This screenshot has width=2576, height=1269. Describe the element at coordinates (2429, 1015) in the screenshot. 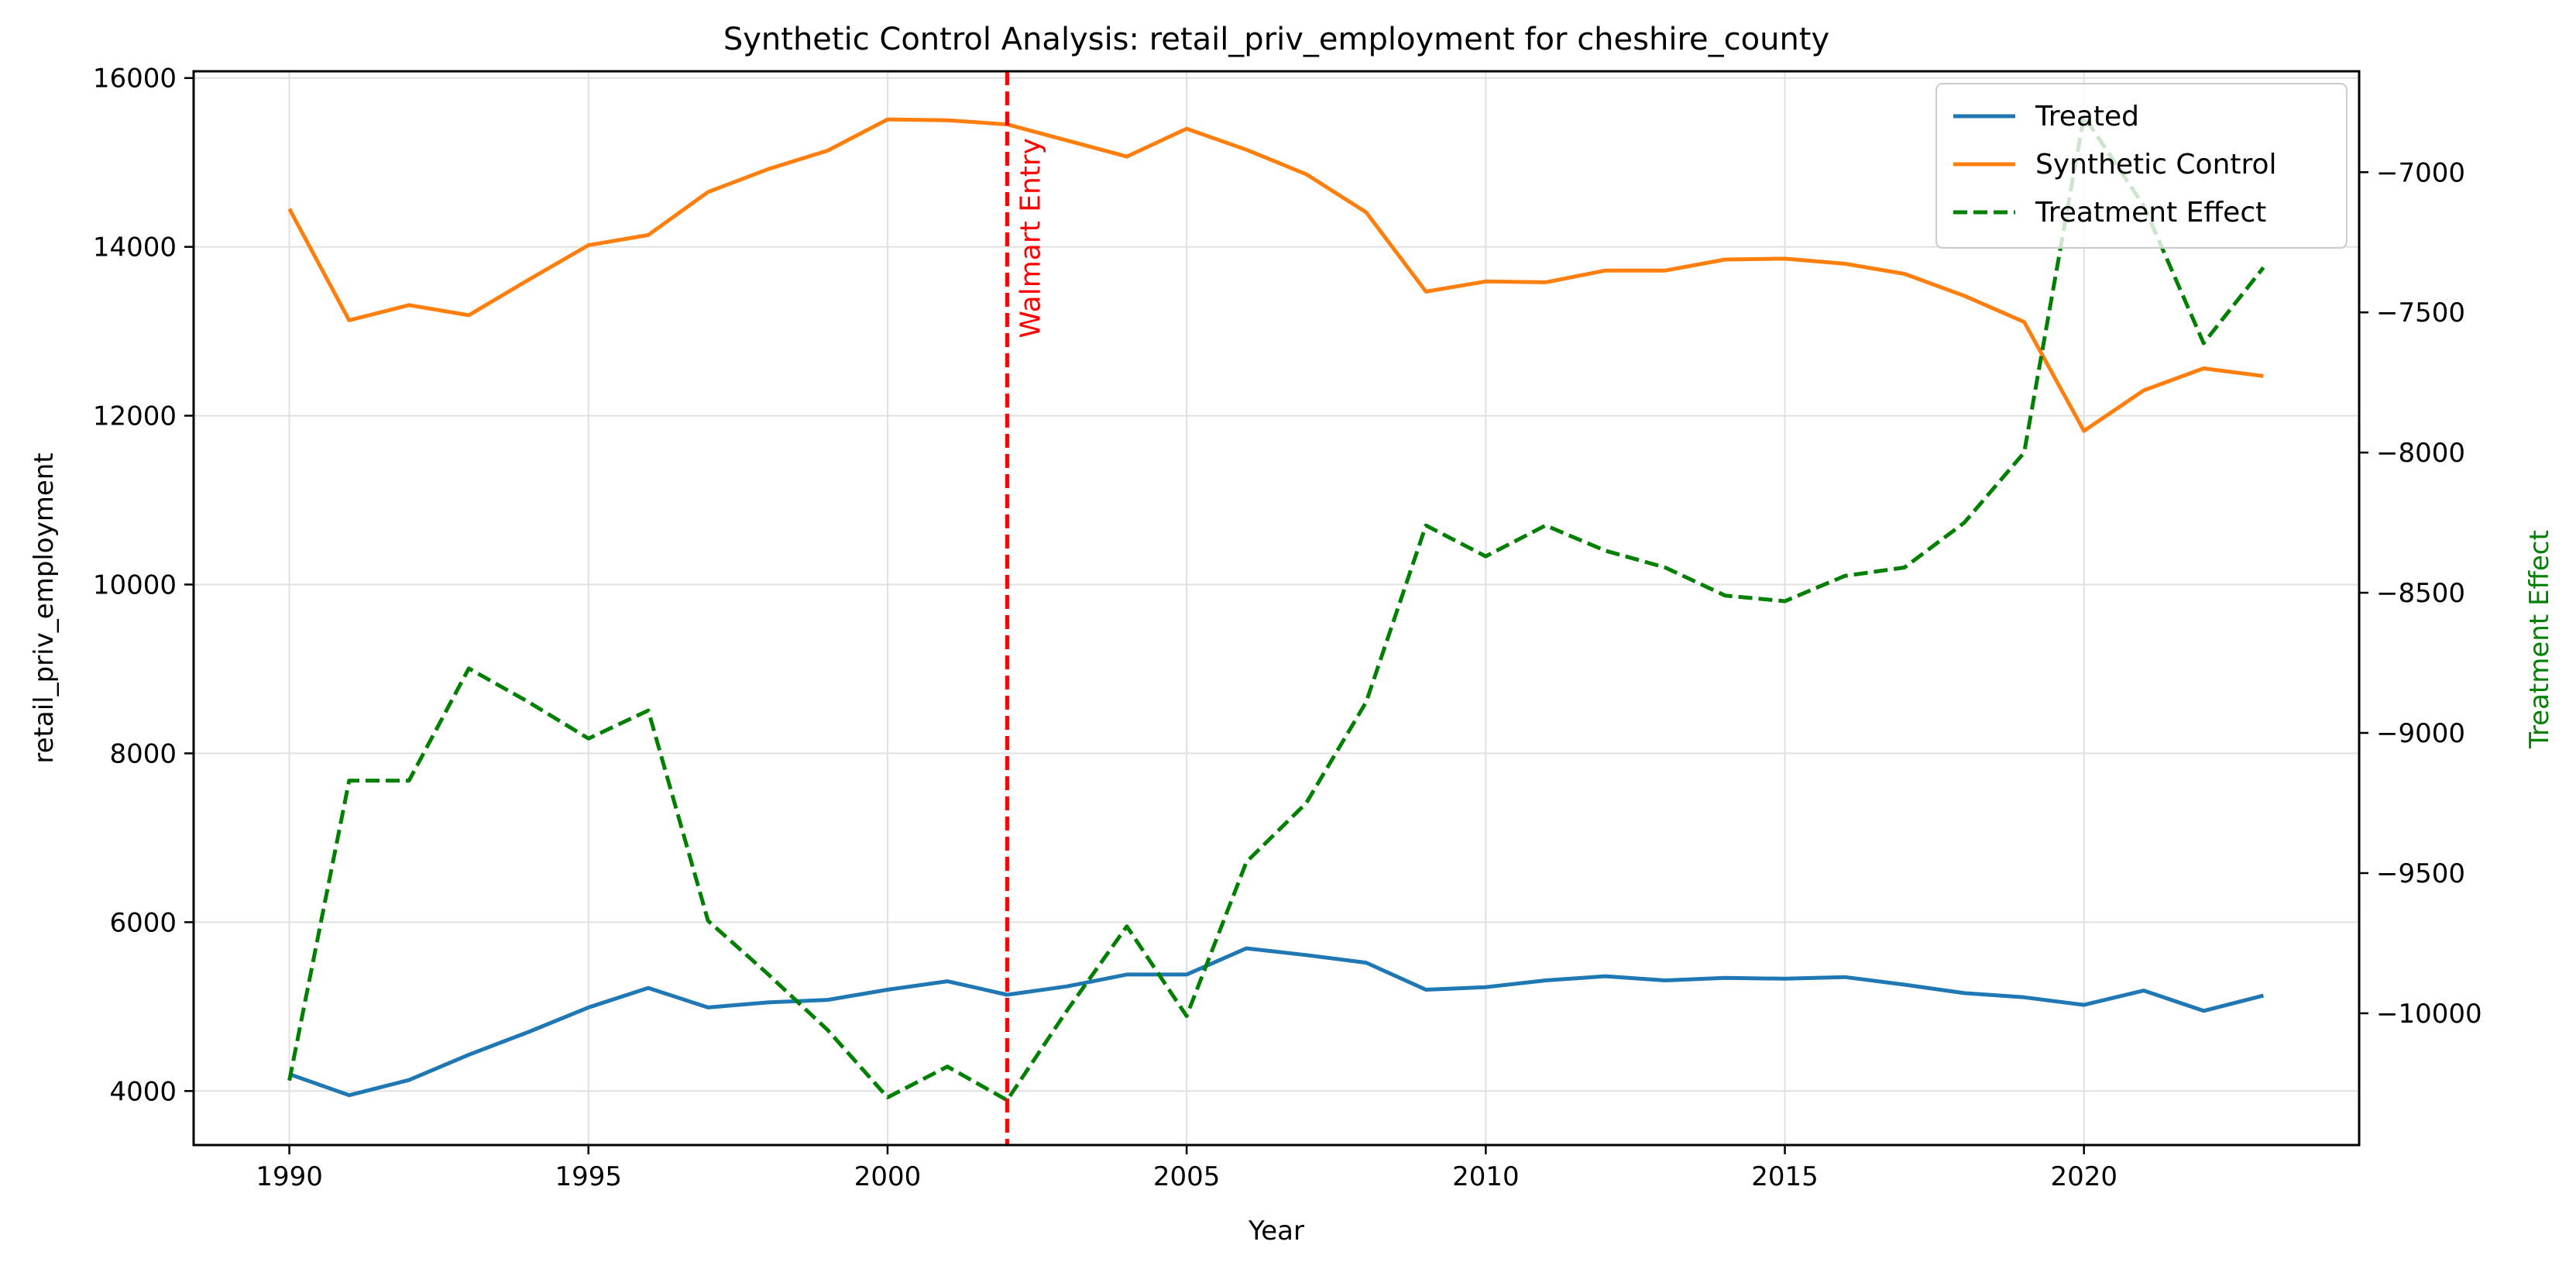

I see `y2-tick-label: −10000` at that location.